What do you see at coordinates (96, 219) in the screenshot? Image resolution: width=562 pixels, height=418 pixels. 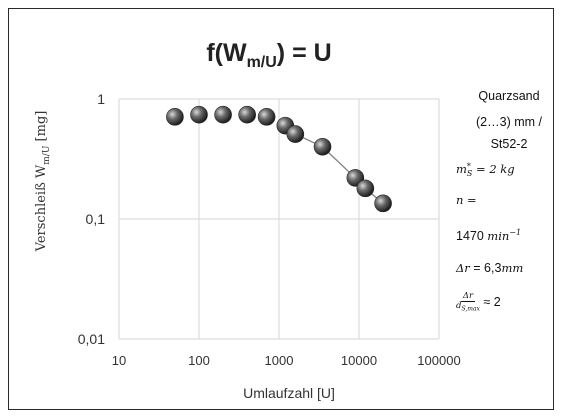 I see `y-tick-label: 0,1` at bounding box center [96, 219].